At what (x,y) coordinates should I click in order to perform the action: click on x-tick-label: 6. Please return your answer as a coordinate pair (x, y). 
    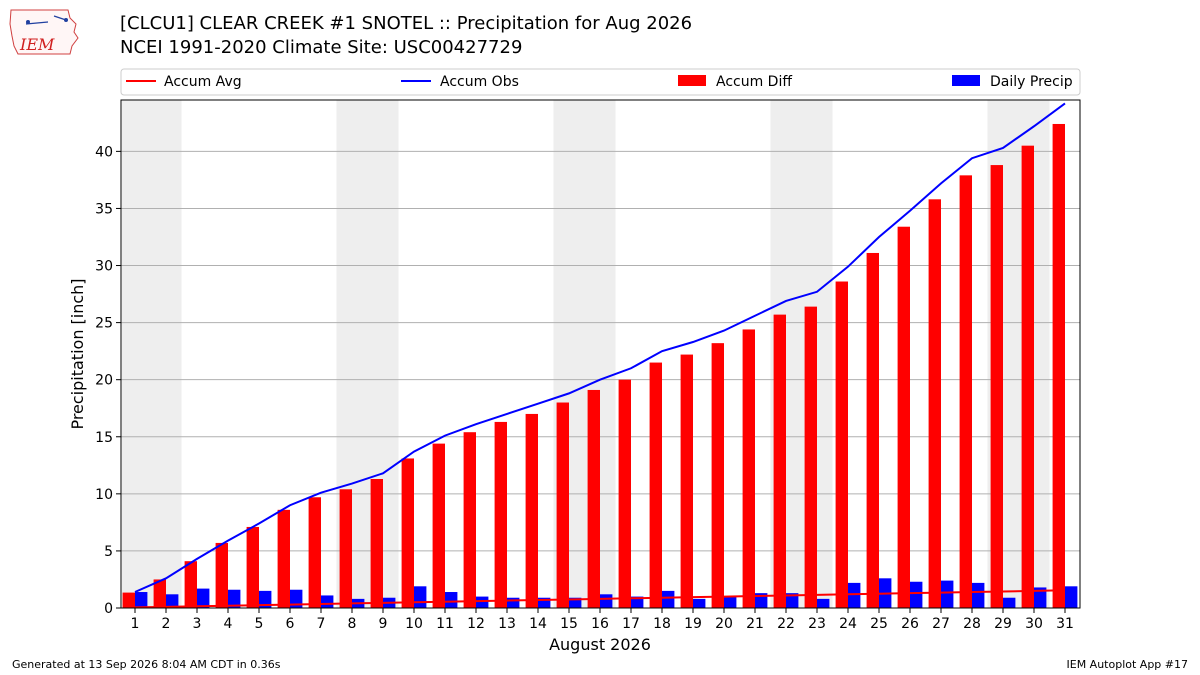
    Looking at the image, I should click on (290, 624).